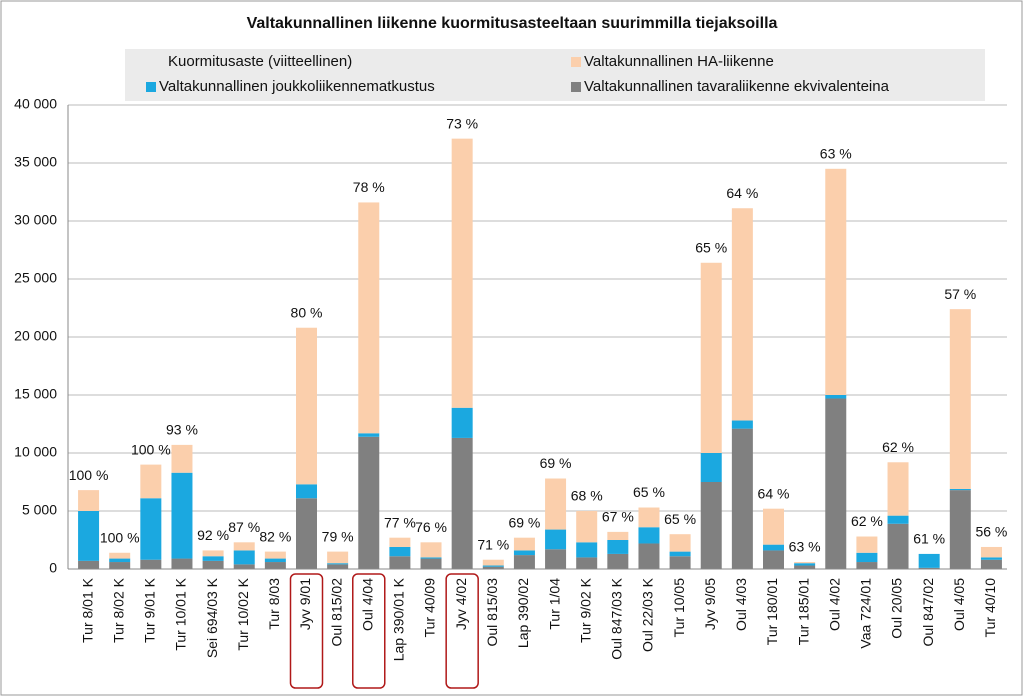  I want to click on legend-label: Valtakunnallinen joukkoliikennematkustus, so click(297, 86).